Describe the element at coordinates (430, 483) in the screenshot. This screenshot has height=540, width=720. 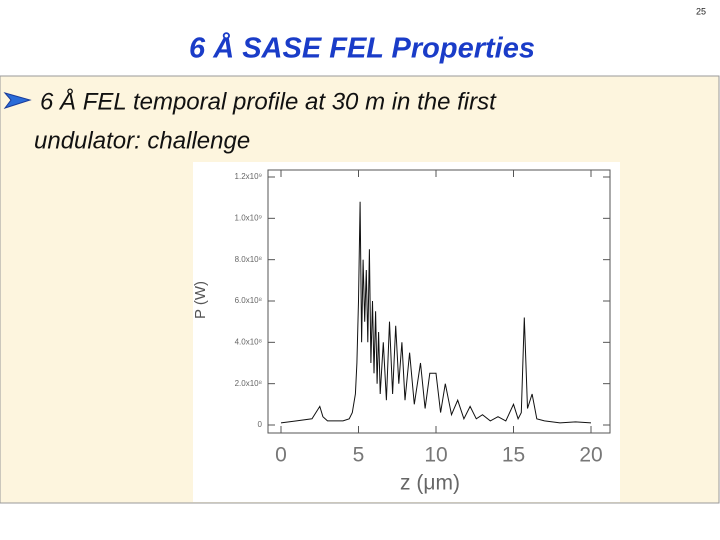
I see `x-axis-label: z (μm)` at that location.